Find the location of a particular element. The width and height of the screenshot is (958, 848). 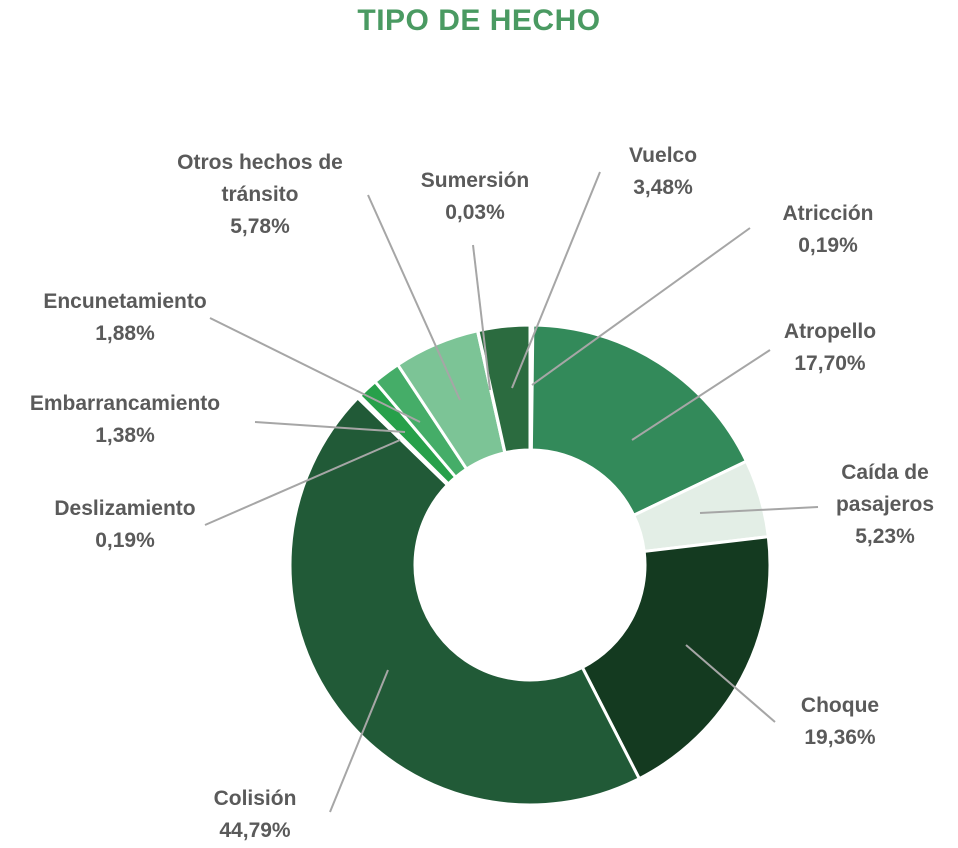

data-label: Colisión 44,79% is located at coordinates (255, 815).